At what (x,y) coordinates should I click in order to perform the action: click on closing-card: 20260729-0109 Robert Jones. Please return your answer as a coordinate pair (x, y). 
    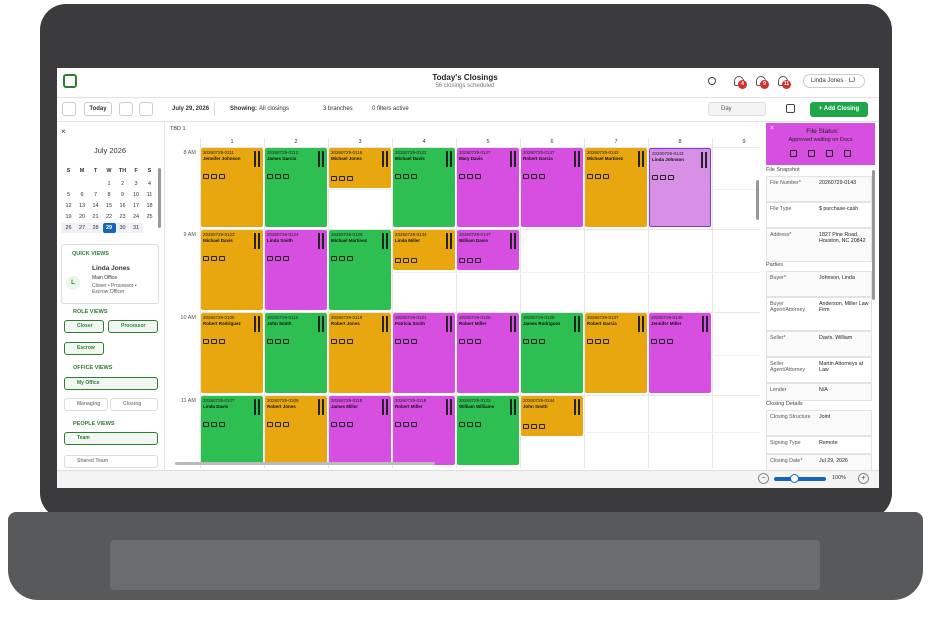
    Looking at the image, I should click on (296, 430).